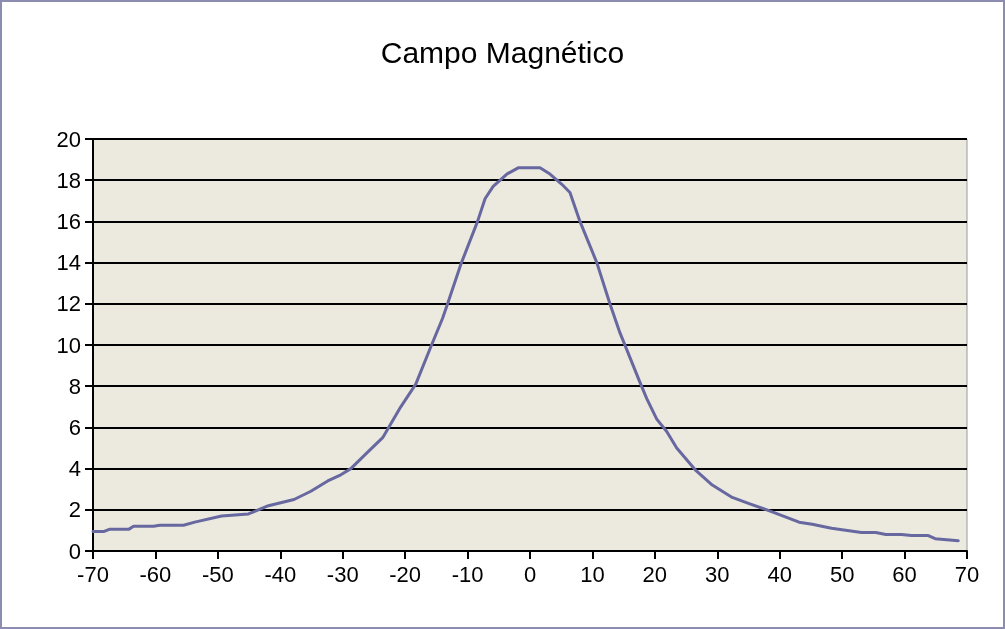 This screenshot has width=1005, height=629. I want to click on y-tick-label: 6, so click(74, 427).